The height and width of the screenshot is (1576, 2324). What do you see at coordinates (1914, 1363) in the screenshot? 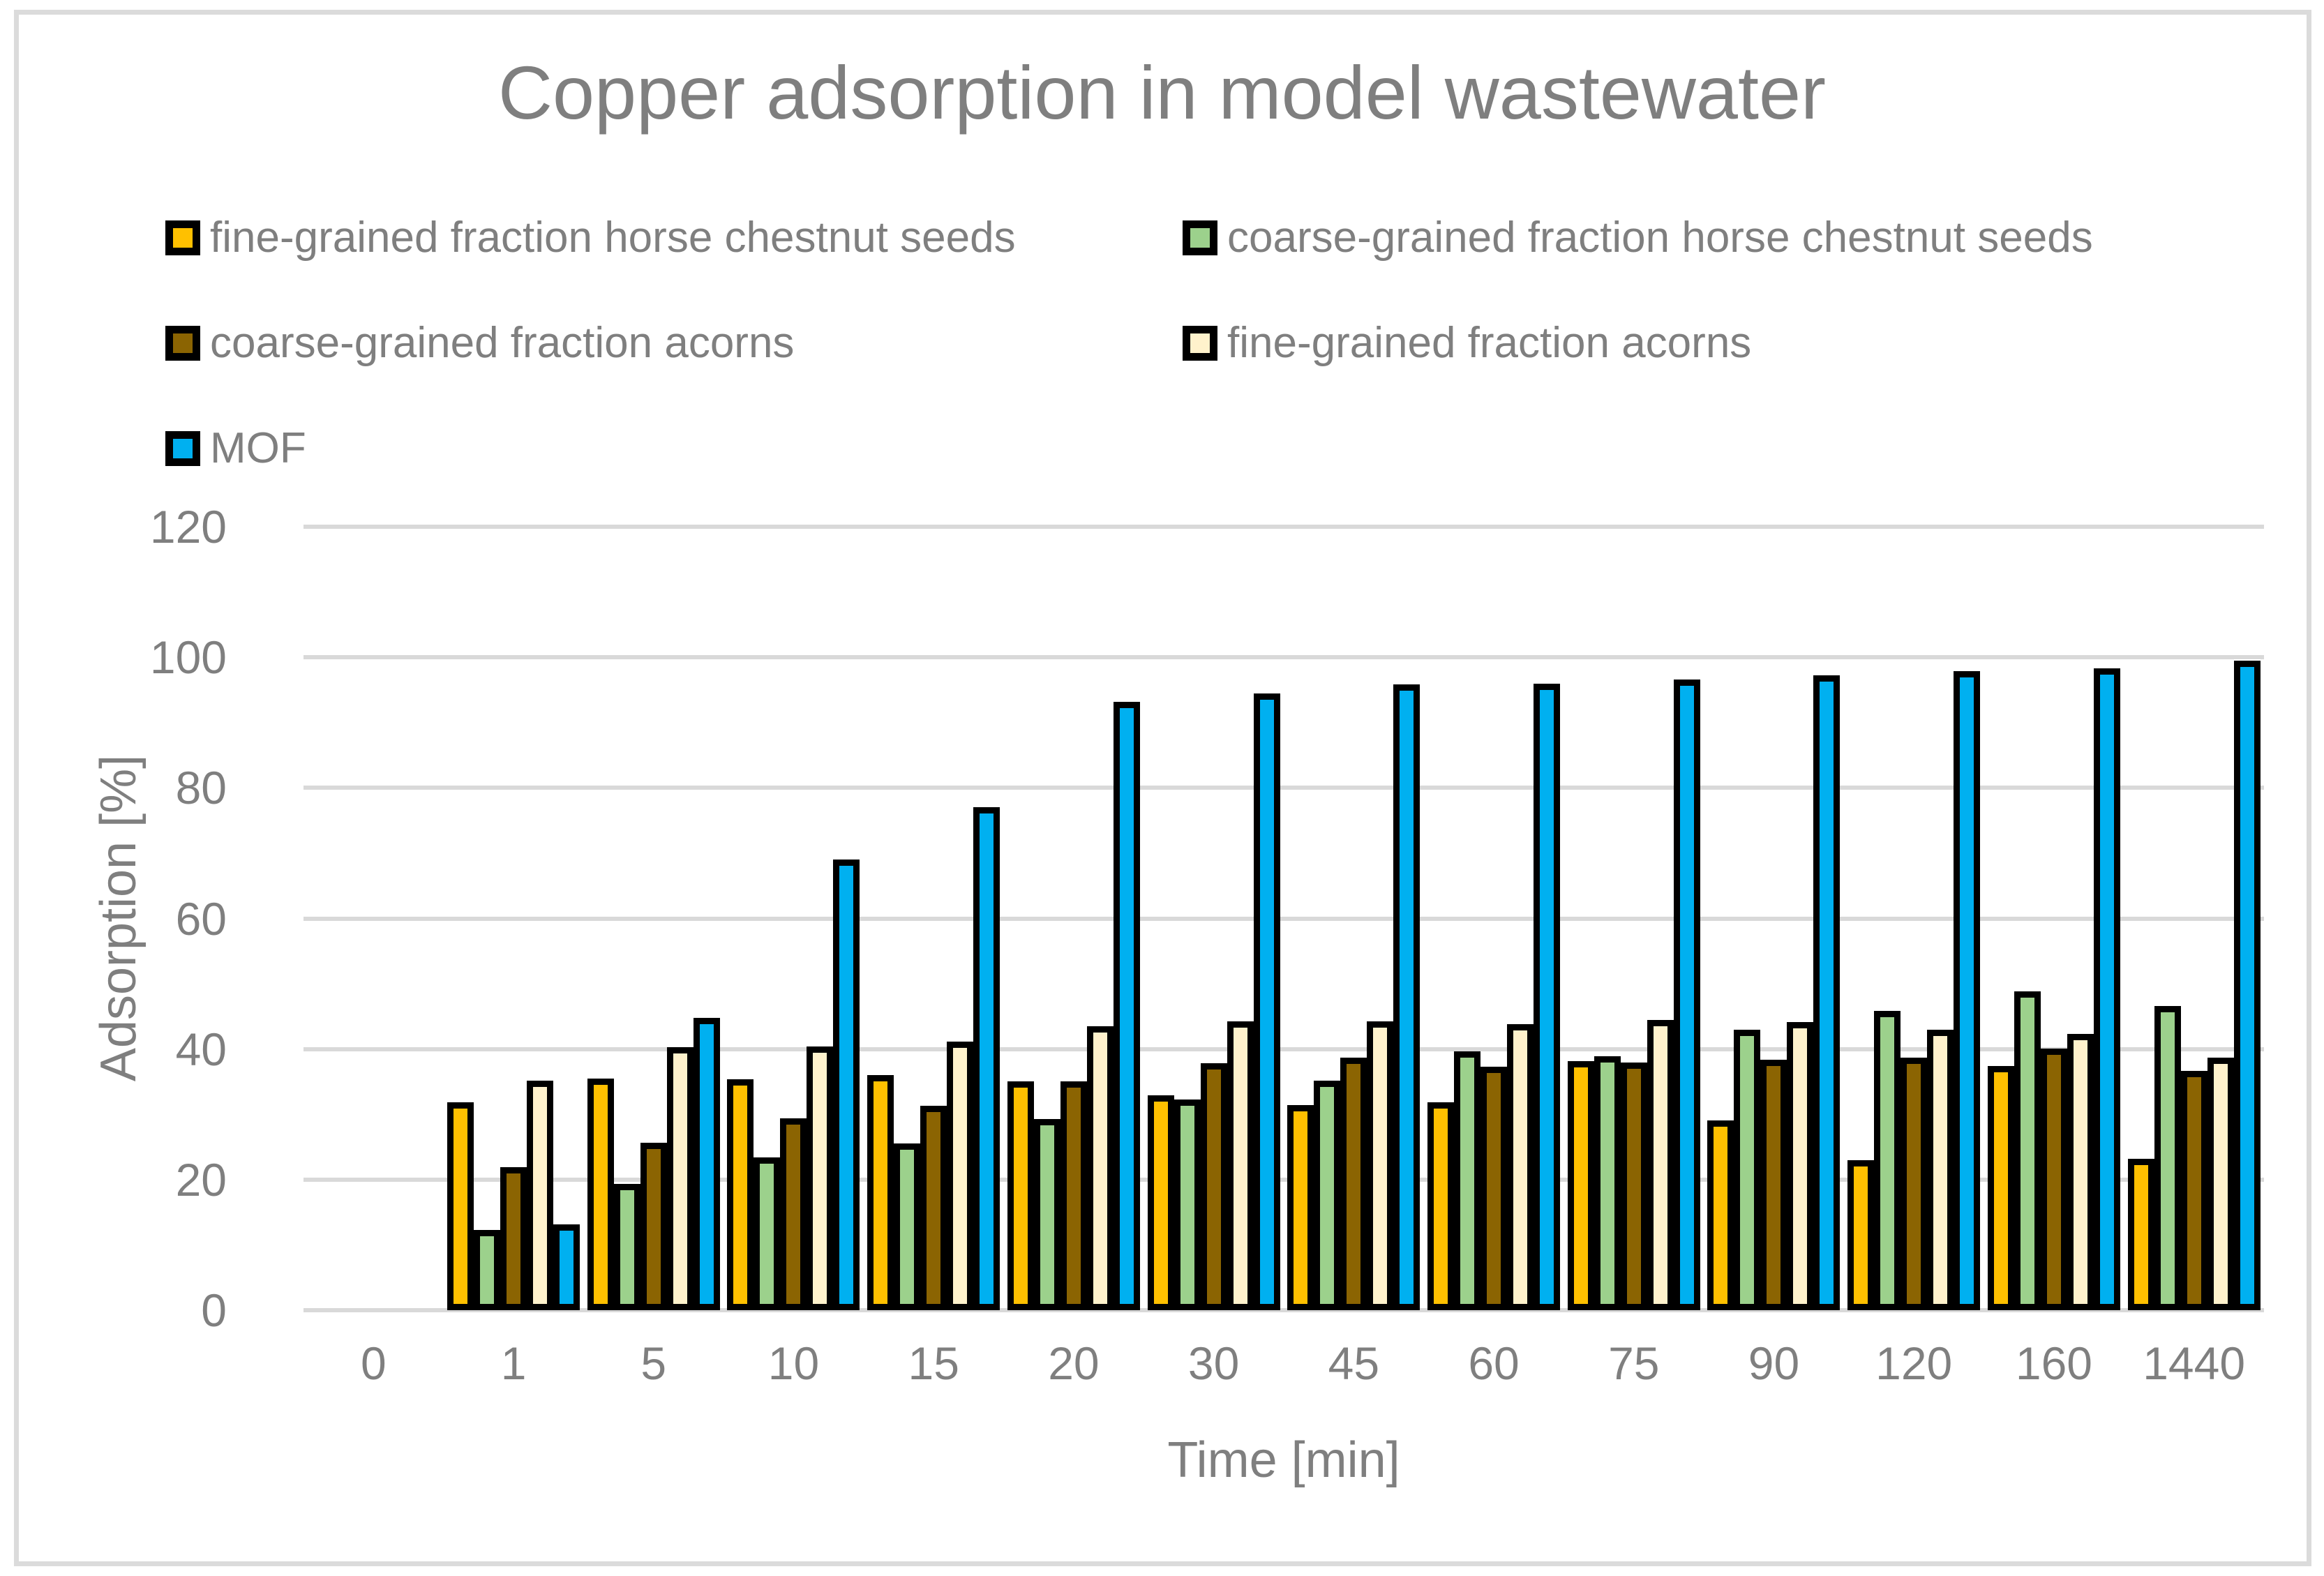
I see `x-tick-label-120: 120` at bounding box center [1914, 1363].